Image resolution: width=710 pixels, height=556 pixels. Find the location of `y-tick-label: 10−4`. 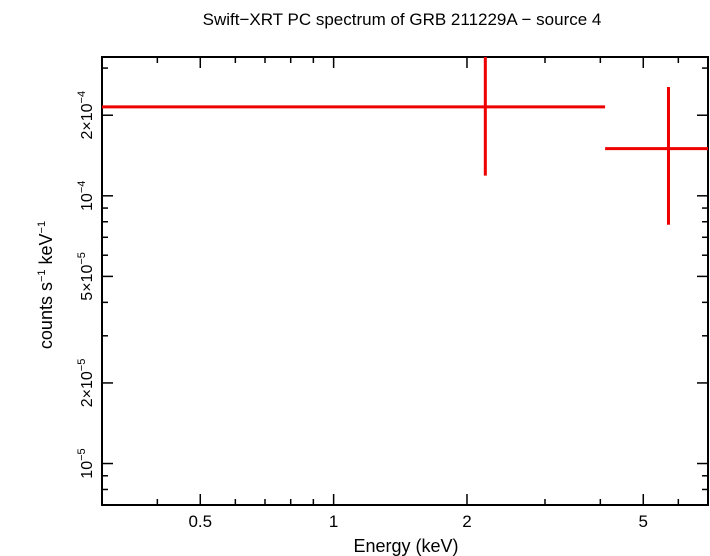

y-tick-label: 10−4 is located at coordinates (86, 196).